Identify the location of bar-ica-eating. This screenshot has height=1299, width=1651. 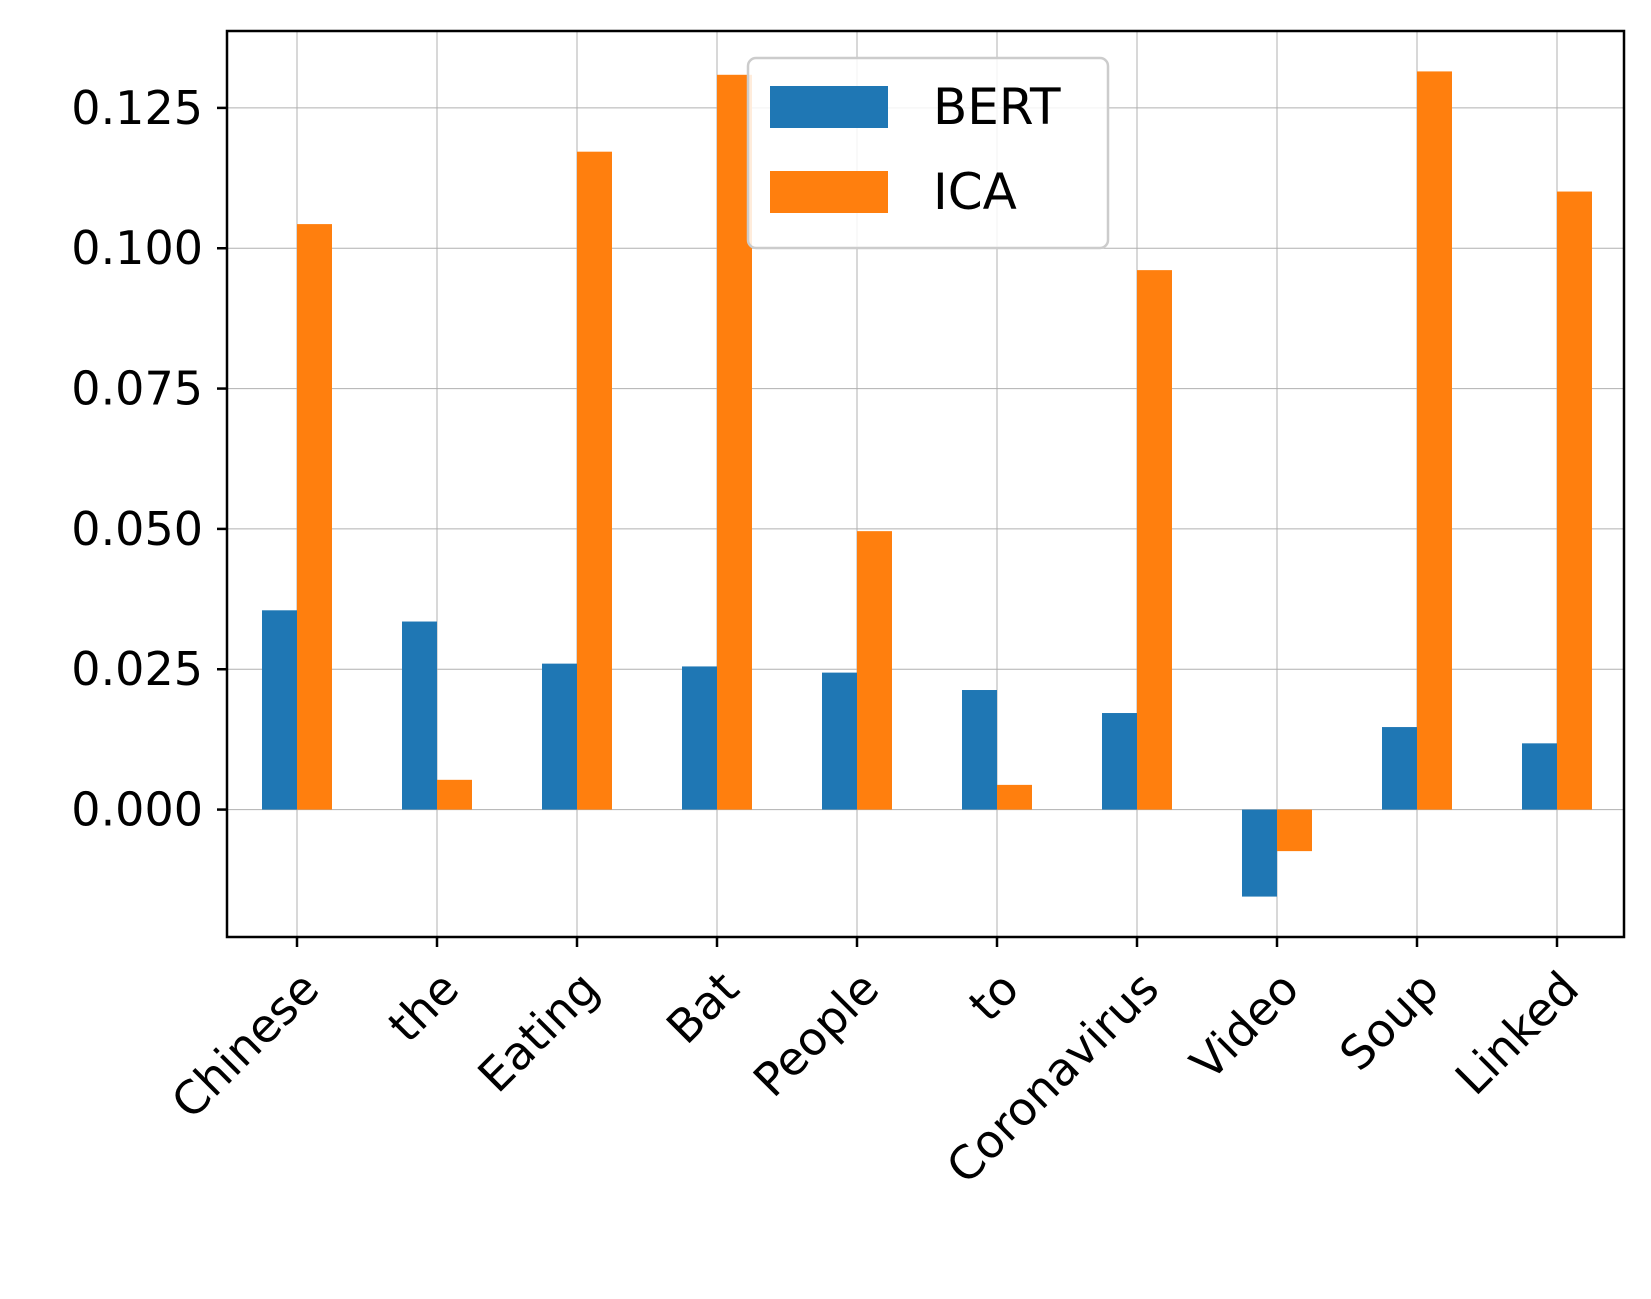
(594, 481).